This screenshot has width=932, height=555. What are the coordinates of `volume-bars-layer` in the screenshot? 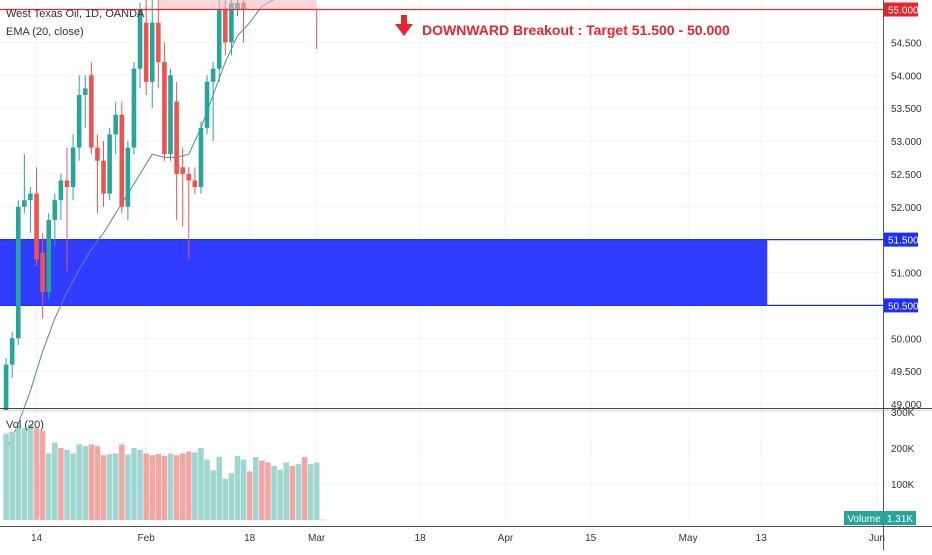 It's located at (164, 472).